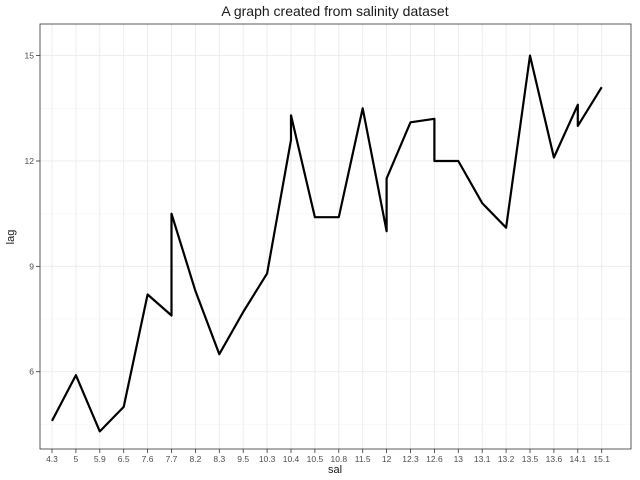 Image resolution: width=640 pixels, height=480 pixels. I want to click on x-tick-label: 9.5, so click(243, 459).